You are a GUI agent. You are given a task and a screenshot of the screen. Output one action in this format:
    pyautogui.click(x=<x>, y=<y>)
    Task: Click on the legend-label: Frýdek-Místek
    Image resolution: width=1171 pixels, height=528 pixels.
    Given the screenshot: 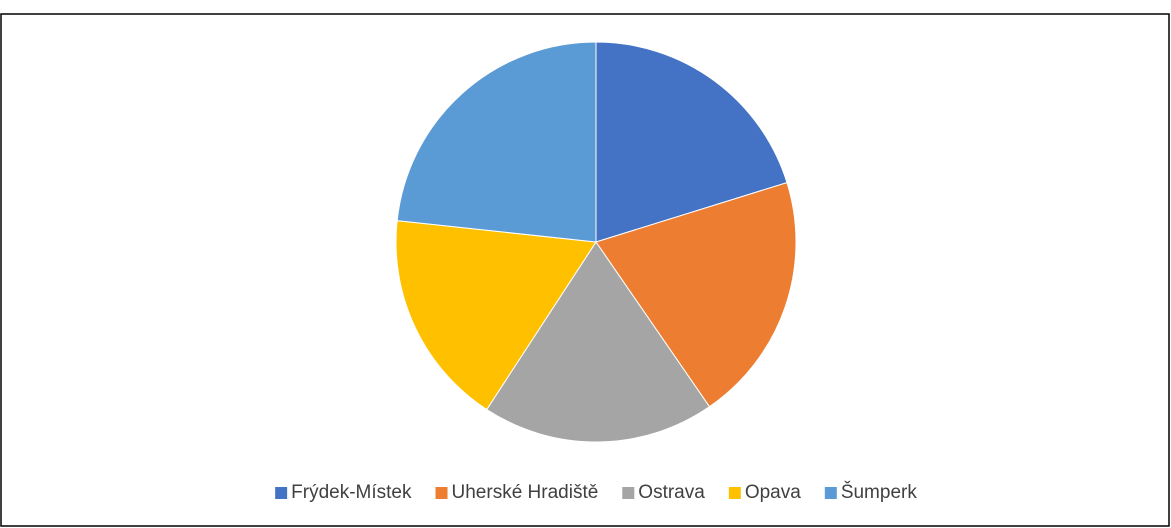 What is the action you would take?
    pyautogui.click(x=351, y=492)
    